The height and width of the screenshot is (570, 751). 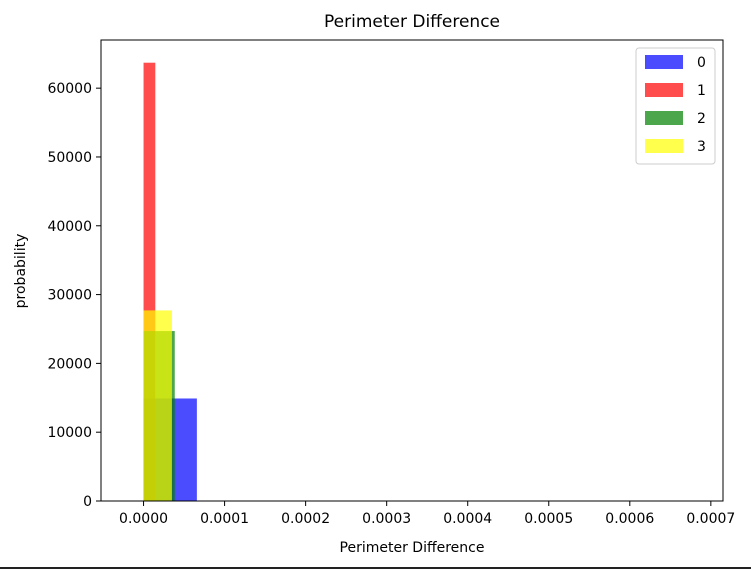 I want to click on y-tick-label: 20000, so click(x=69, y=364).